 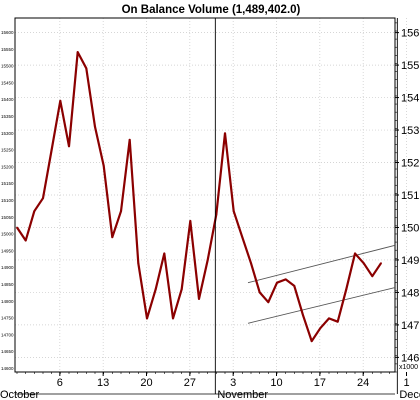 What do you see at coordinates (7, 250) in the screenshot?
I see `inner-y-tick-label: 14950` at bounding box center [7, 250].